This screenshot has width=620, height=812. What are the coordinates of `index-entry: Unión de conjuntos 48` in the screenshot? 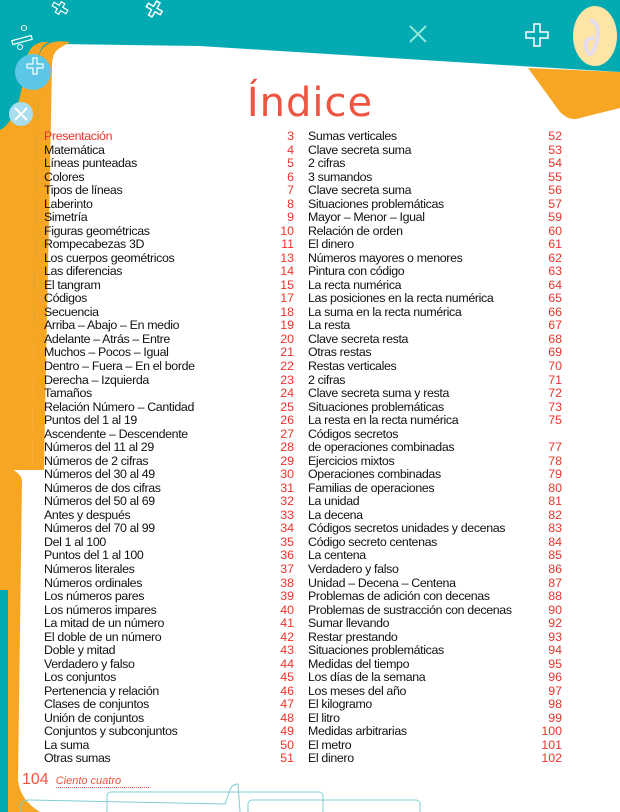 It's located at (169, 718).